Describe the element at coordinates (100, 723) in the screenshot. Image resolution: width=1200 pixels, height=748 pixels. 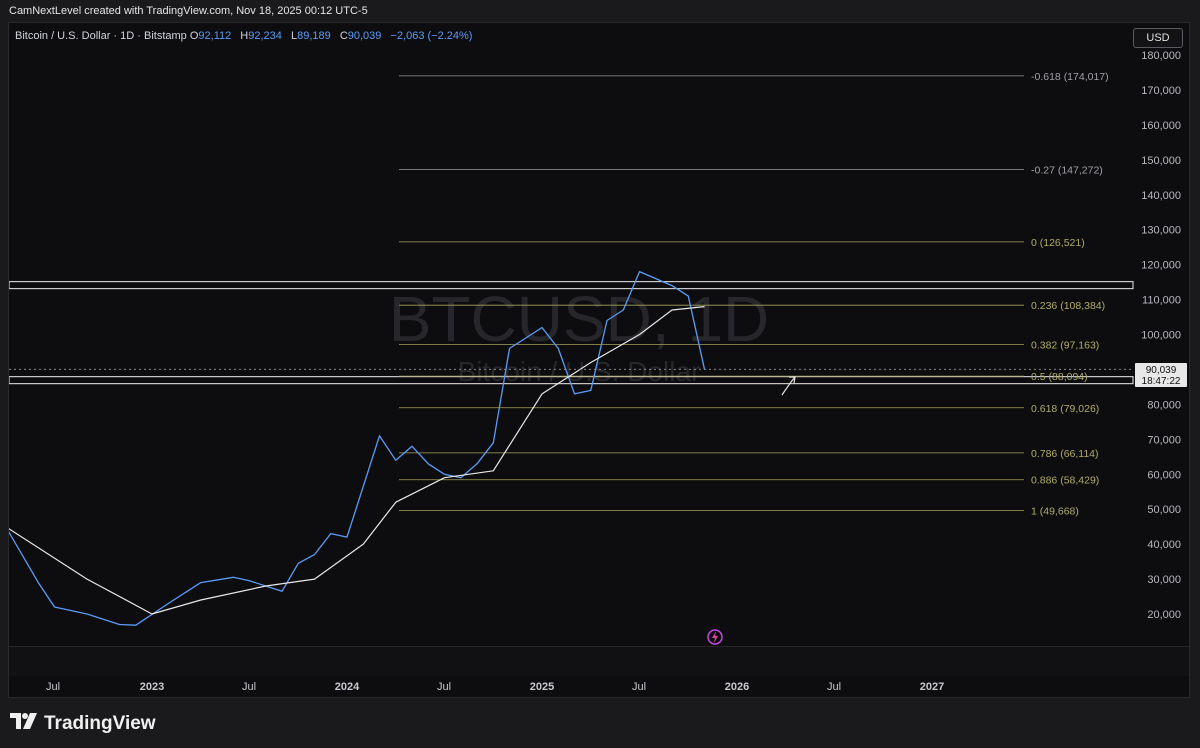
I see `brand-name: TradingView` at that location.